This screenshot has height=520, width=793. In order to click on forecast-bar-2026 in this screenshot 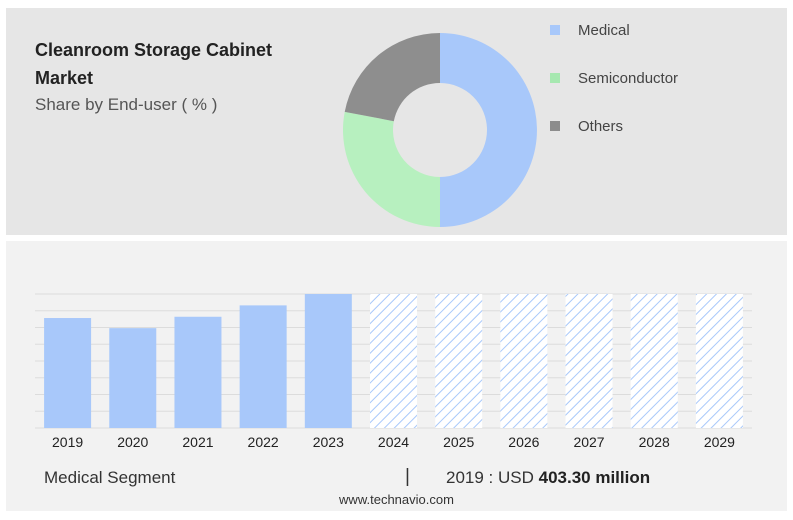, I will do `click(524, 361)`.